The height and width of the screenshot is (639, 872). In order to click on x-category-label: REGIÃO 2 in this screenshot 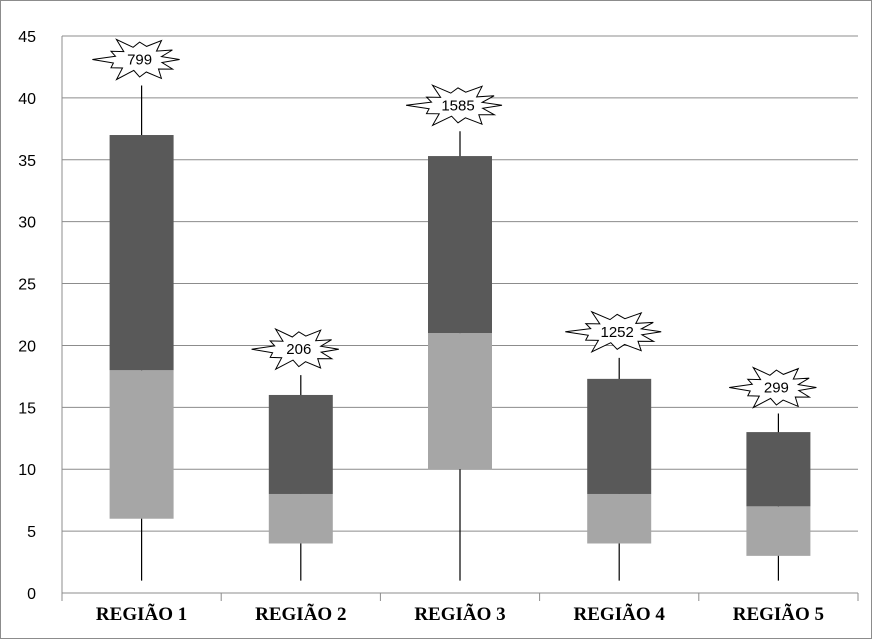, I will do `click(300, 614)`.